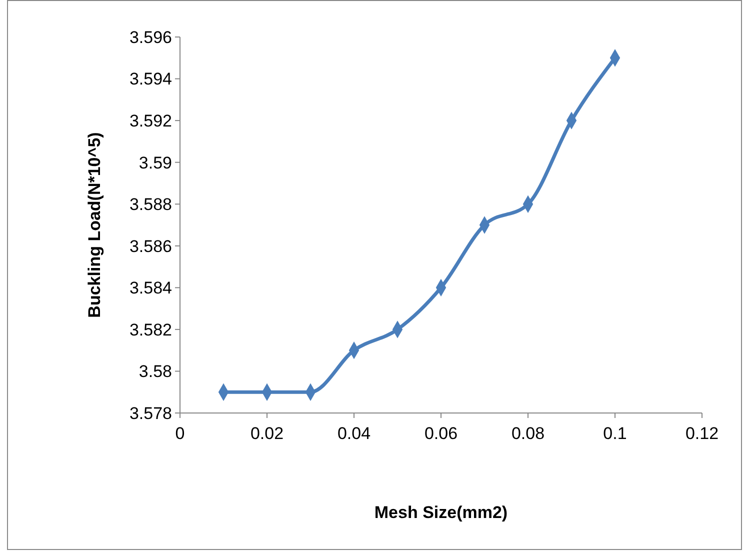 Image resolution: width=744 pixels, height=556 pixels. Describe the element at coordinates (150, 288) in the screenshot. I see `y-tick-label: 3.584` at that location.